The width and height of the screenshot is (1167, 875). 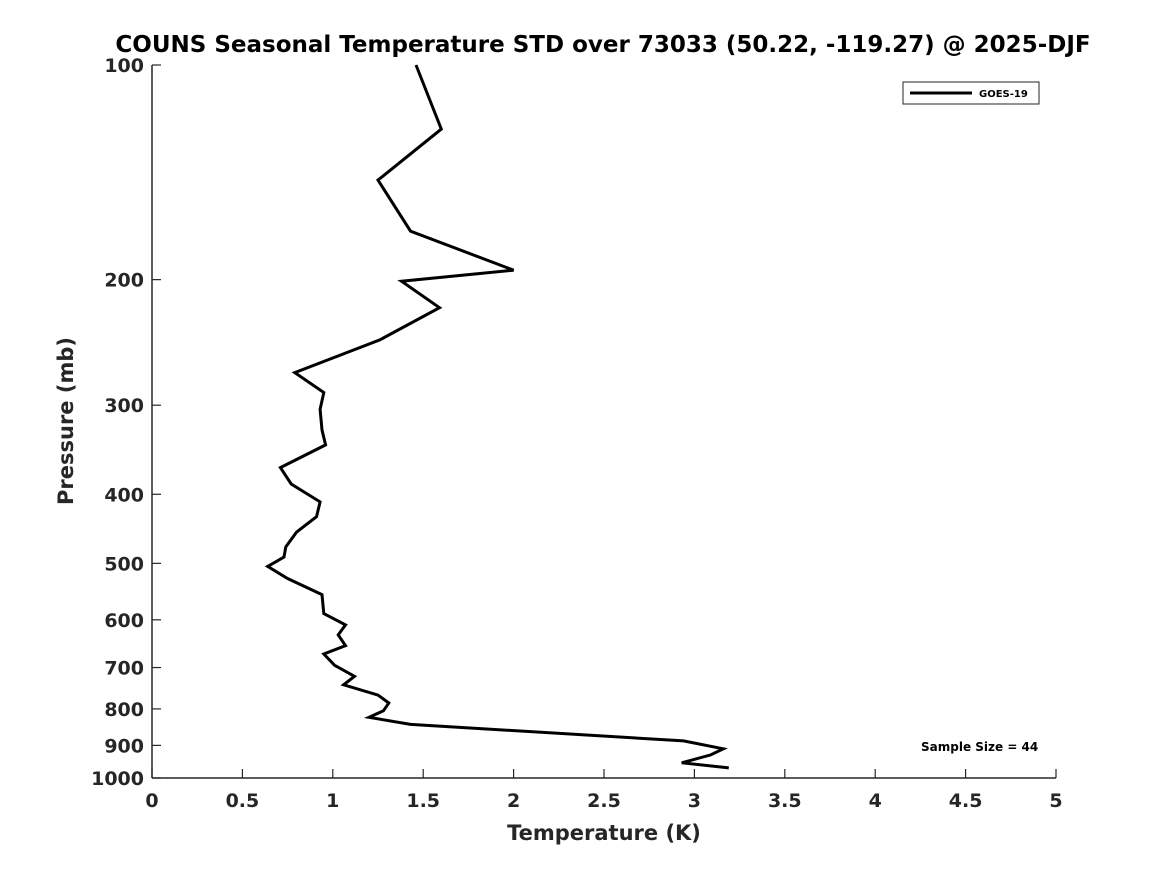 I want to click on x-tick-label: 1.5, so click(x=423, y=801).